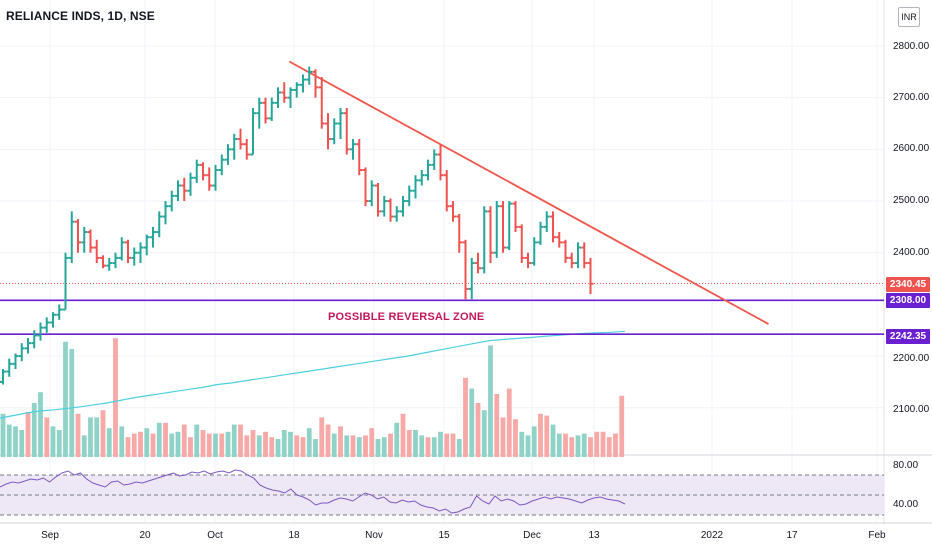 The image size is (932, 550). I want to click on x-tick-label: Sep, so click(50, 535).